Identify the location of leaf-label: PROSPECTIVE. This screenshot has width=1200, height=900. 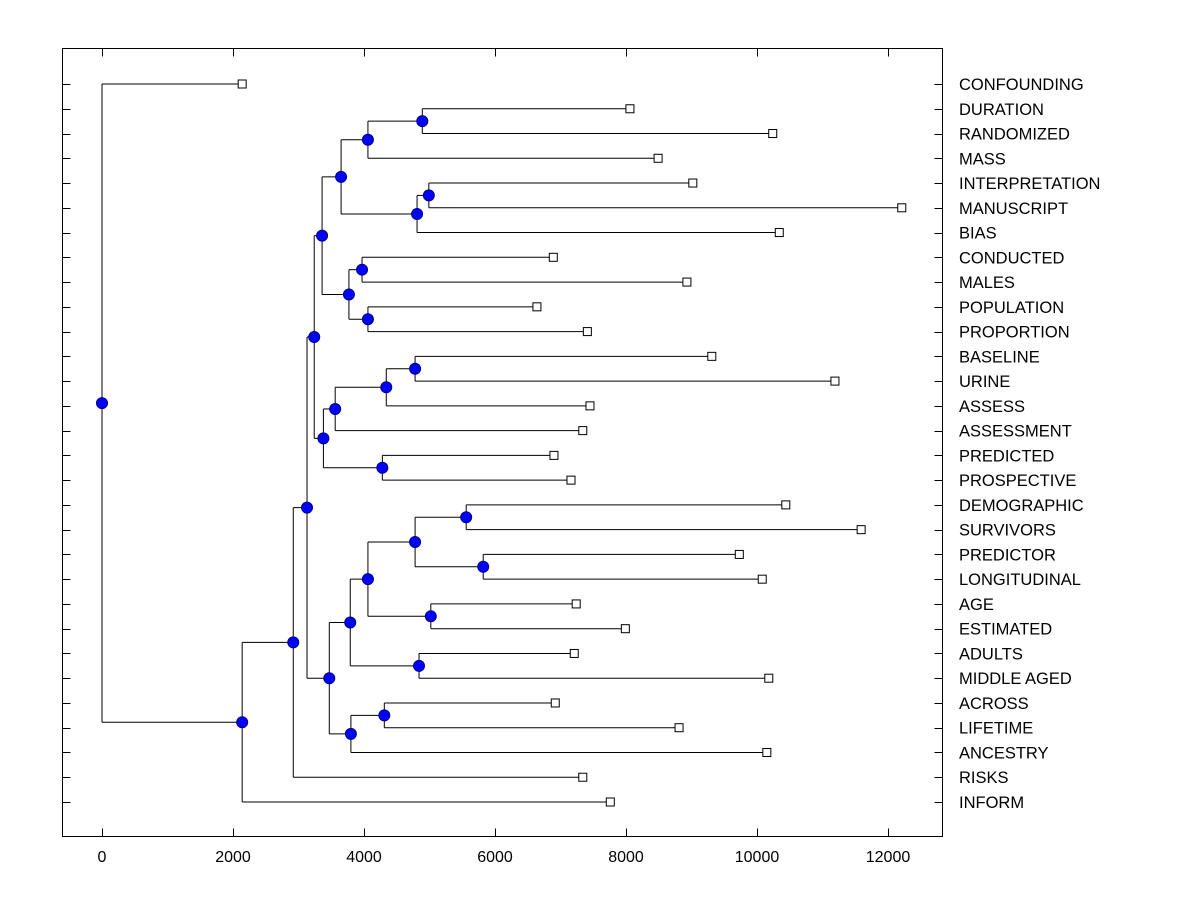
(1017, 481).